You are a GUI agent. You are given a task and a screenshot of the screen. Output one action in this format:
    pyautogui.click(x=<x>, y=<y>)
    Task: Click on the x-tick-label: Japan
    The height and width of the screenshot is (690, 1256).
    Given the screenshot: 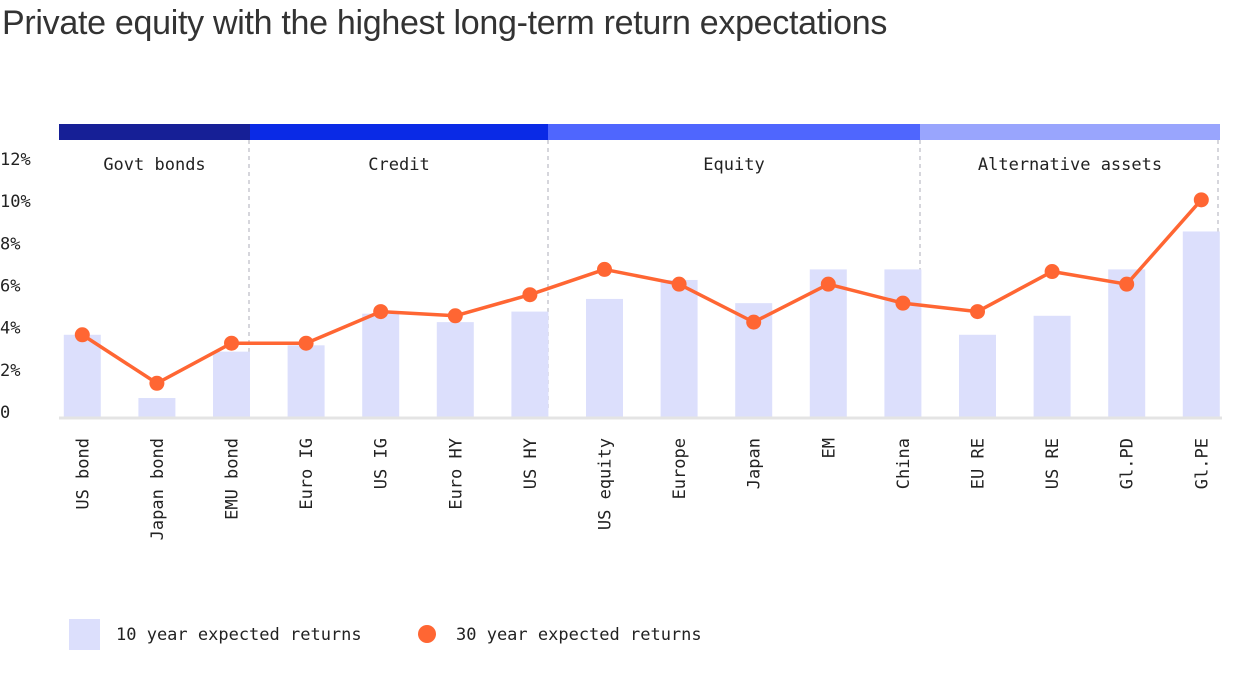 What is the action you would take?
    pyautogui.click(x=755, y=463)
    